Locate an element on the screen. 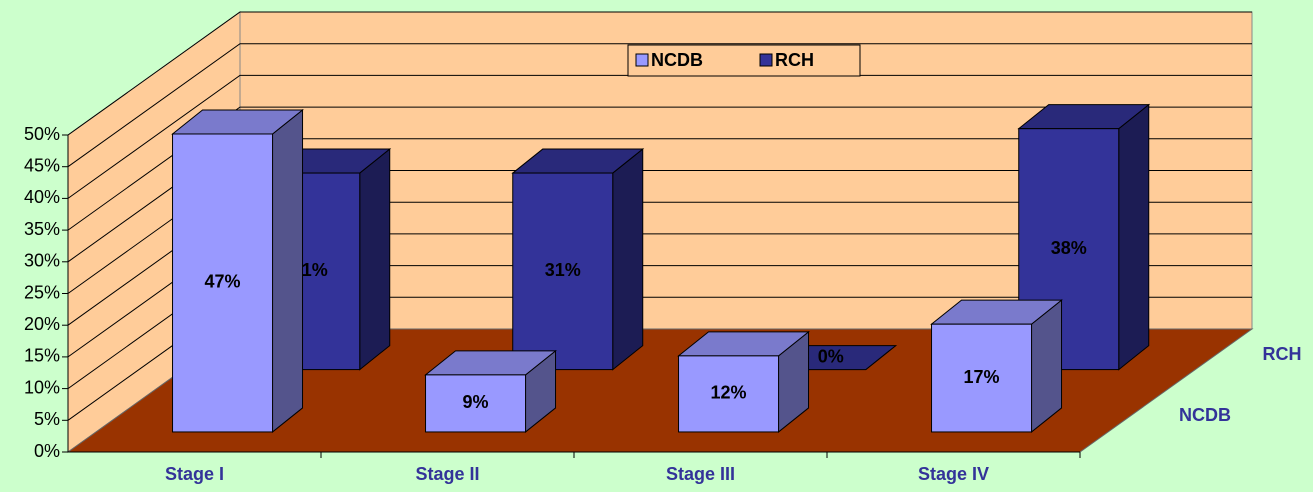 The height and width of the screenshot is (492, 1313). value-label: 9% is located at coordinates (476, 402).